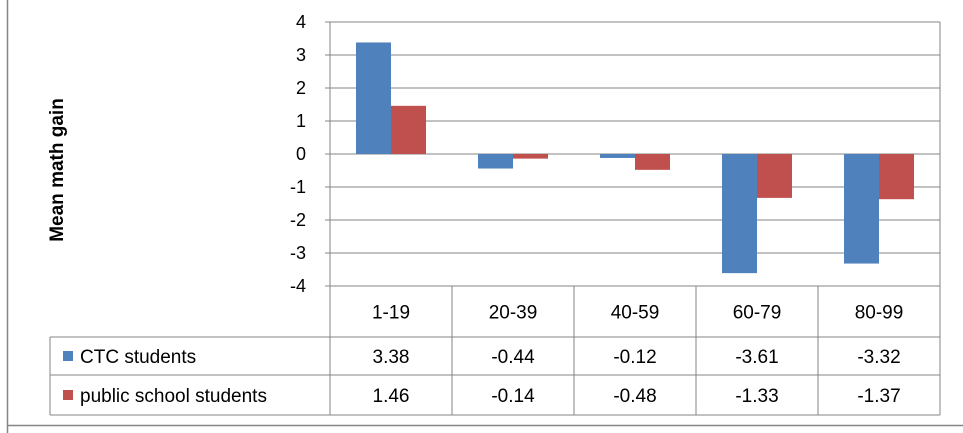 This screenshot has width=963, height=433. What do you see at coordinates (173, 396) in the screenshot?
I see `legend-label: public school students` at bounding box center [173, 396].